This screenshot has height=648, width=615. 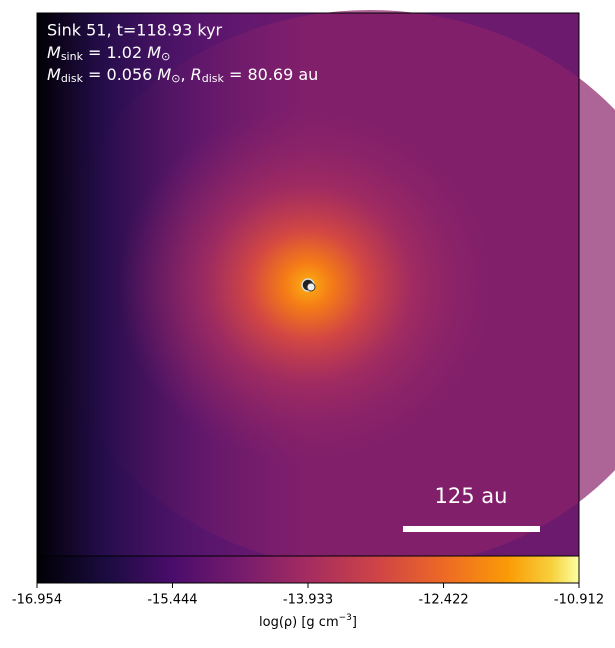 What do you see at coordinates (37, 600) in the screenshot?
I see `colorbar-tick-label: -16.954` at bounding box center [37, 600].